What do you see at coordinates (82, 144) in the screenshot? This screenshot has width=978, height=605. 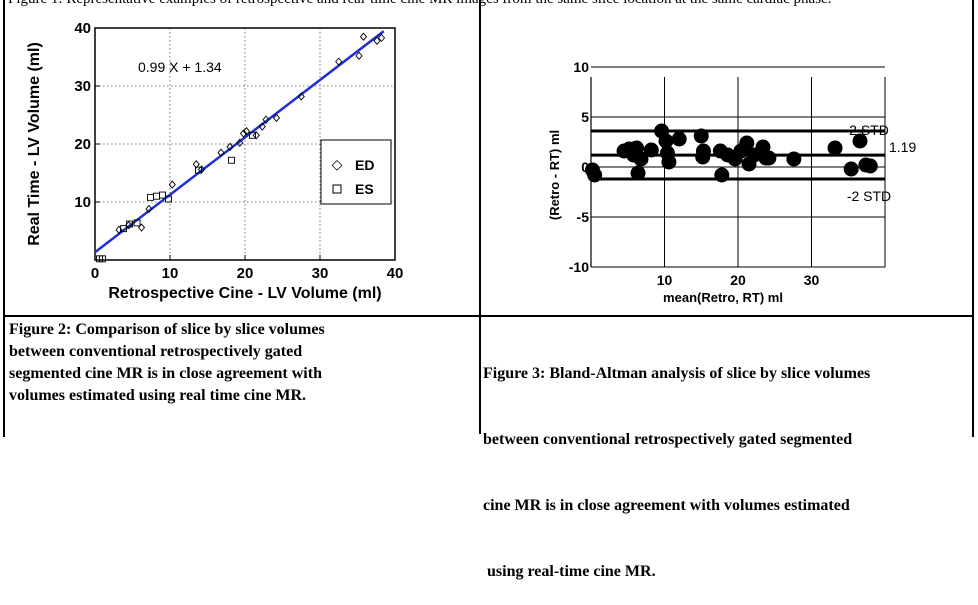 I see `y-tick-label: 20` at bounding box center [82, 144].